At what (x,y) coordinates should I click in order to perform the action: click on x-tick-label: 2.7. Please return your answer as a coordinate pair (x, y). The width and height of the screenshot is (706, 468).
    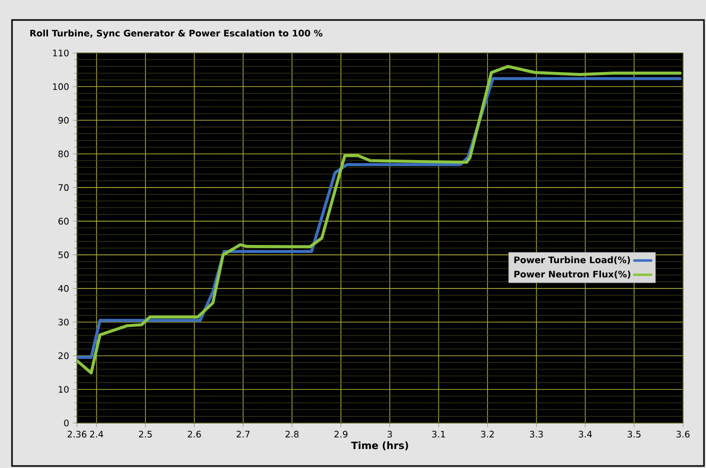
    Looking at the image, I should click on (243, 434).